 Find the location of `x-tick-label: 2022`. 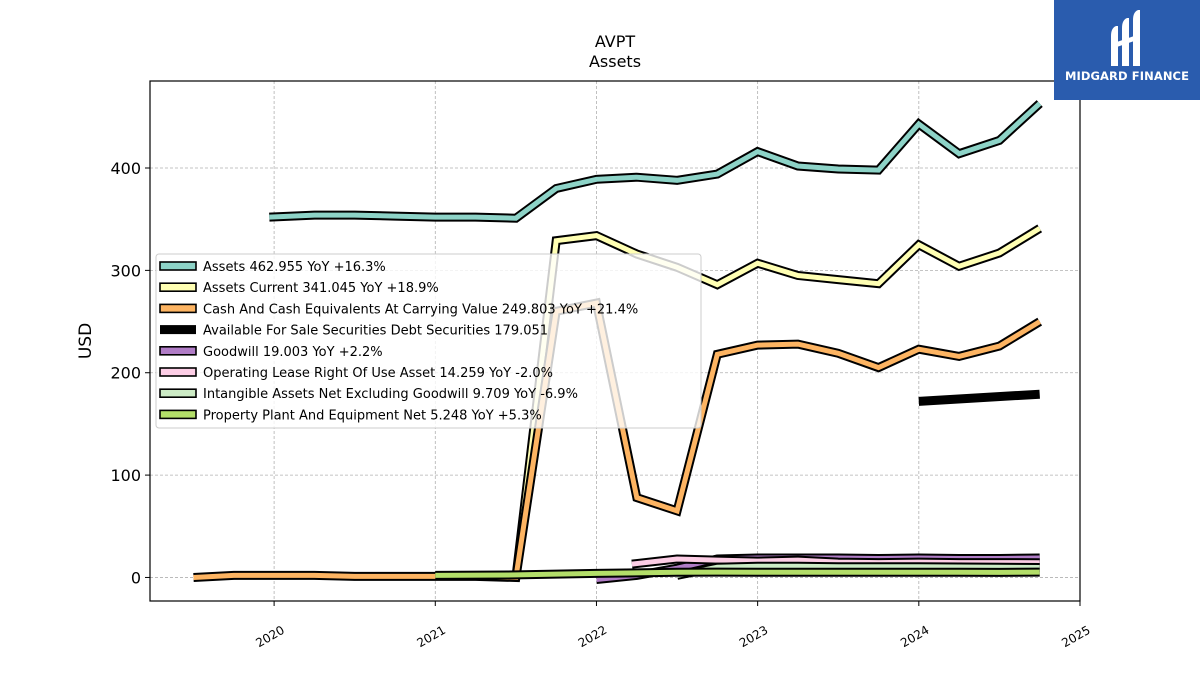

x-tick-label: 2022 is located at coordinates (592, 636).